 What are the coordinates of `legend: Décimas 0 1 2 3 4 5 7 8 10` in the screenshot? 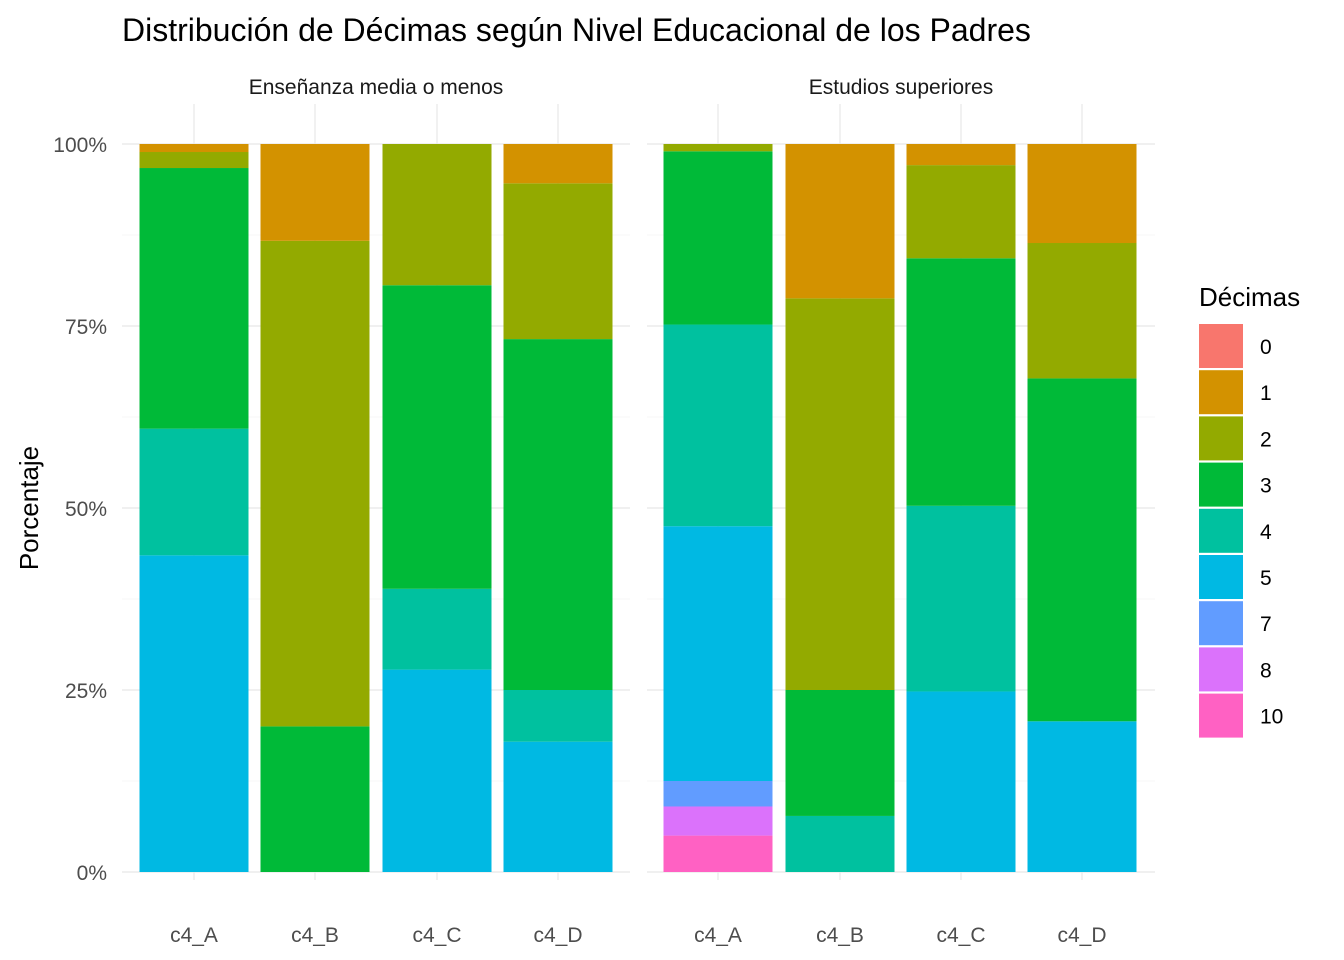 It's located at (1249, 510).